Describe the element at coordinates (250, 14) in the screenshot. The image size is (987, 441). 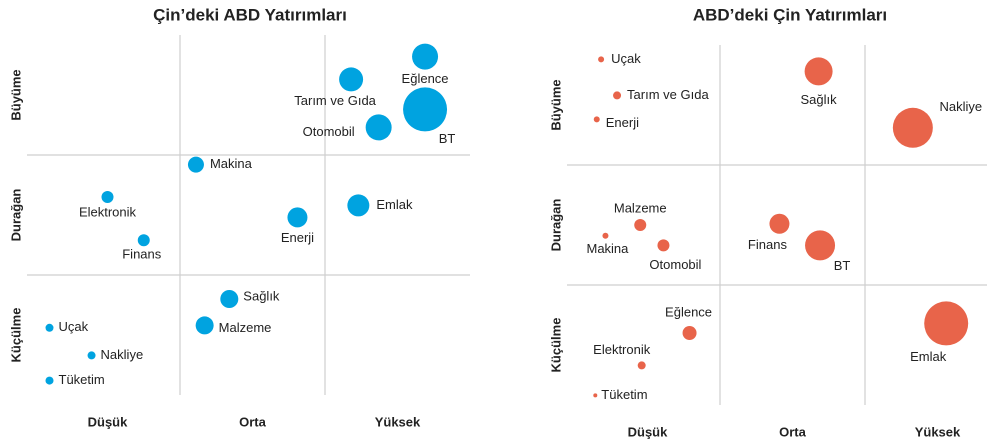
I see `chart-title: Çin’deki ABD Yatırımları` at that location.